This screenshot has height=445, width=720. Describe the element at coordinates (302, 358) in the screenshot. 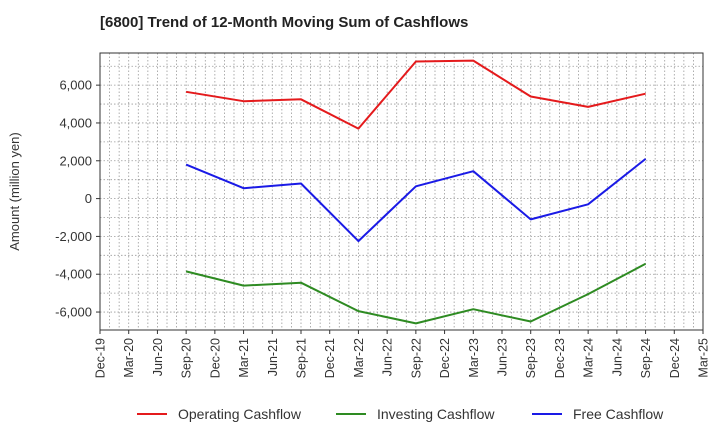

I see `x-tick-label: Sep-21` at that location.